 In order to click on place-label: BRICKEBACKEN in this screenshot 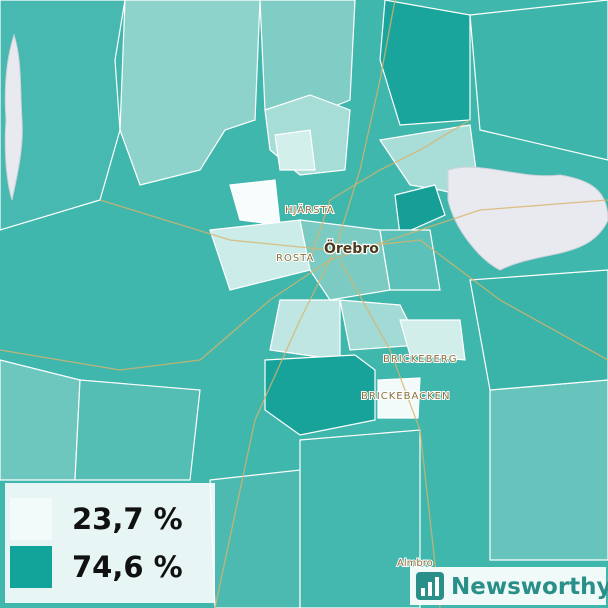, I will do `click(405, 396)`.